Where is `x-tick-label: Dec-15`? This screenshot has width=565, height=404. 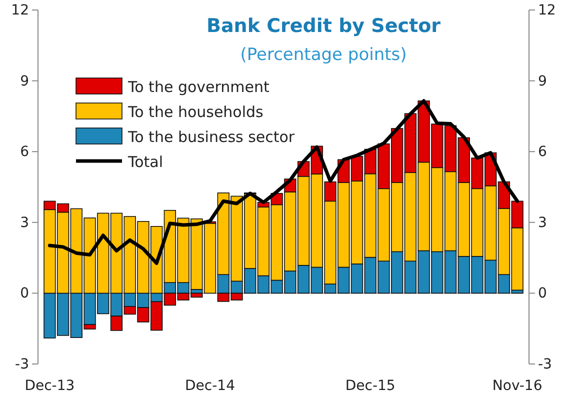
x-tick-label: Dec-15 is located at coordinates (370, 386).